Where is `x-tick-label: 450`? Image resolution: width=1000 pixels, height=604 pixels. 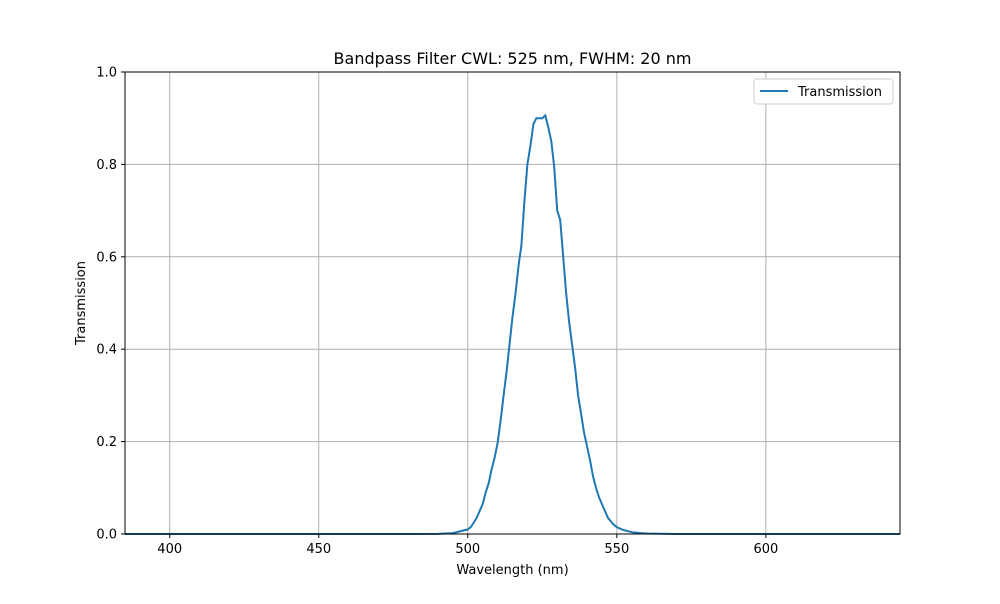 x-tick-label: 450 is located at coordinates (318, 549).